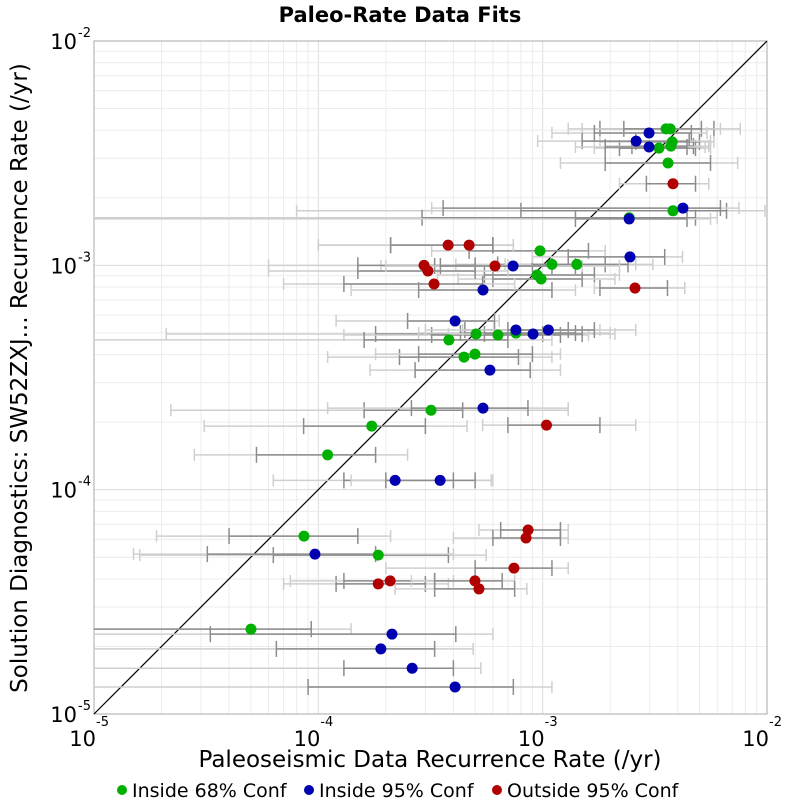  What do you see at coordinates (593, 791) in the screenshot?
I see `legend-label-outside-95: Outside 95% Conf` at bounding box center [593, 791].